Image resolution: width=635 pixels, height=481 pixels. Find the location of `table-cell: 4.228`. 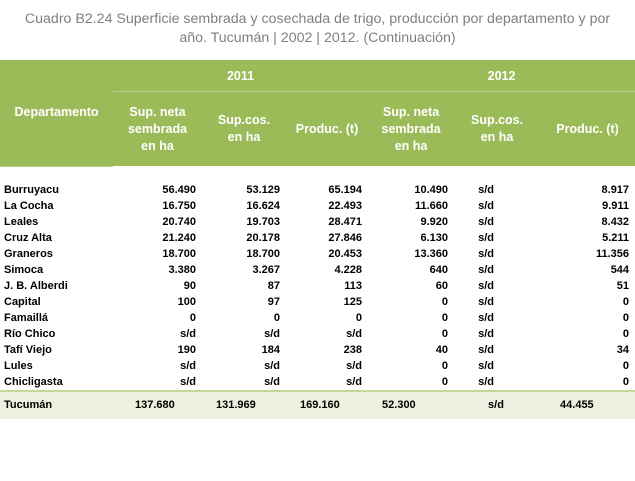

table-cell: 4.228 is located at coordinates (348, 269).